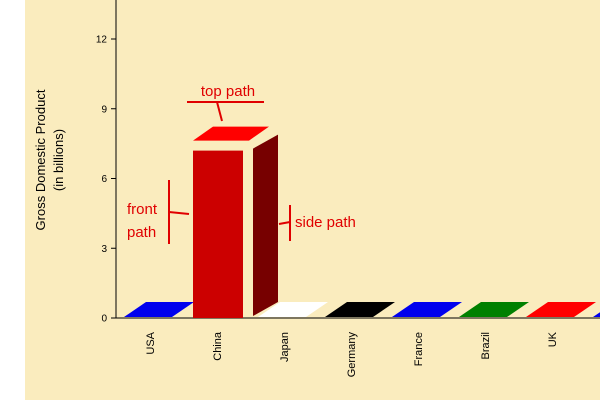  What do you see at coordinates (58, 160) in the screenshot?
I see `y-axis-sublabel: (in billions)` at bounding box center [58, 160].